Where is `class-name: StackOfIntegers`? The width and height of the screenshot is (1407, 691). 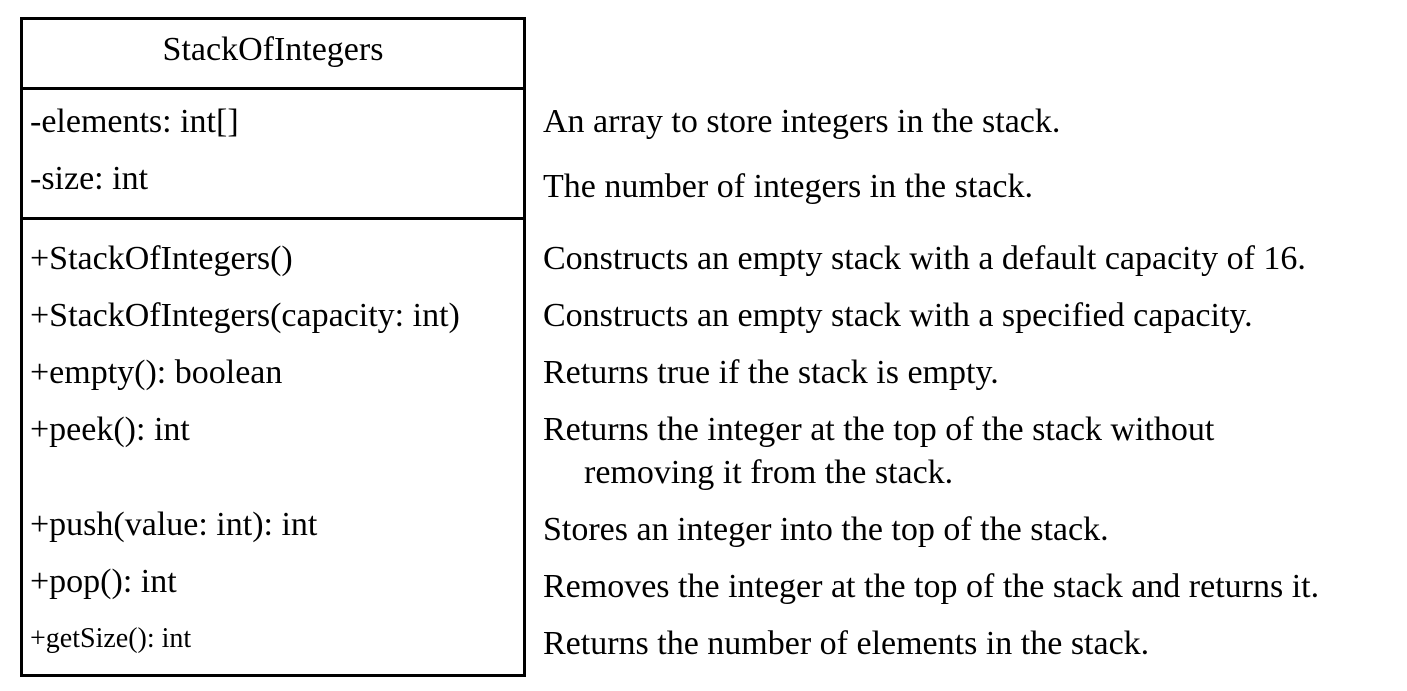
class-name: StackOfIntegers is located at coordinates (273, 49).